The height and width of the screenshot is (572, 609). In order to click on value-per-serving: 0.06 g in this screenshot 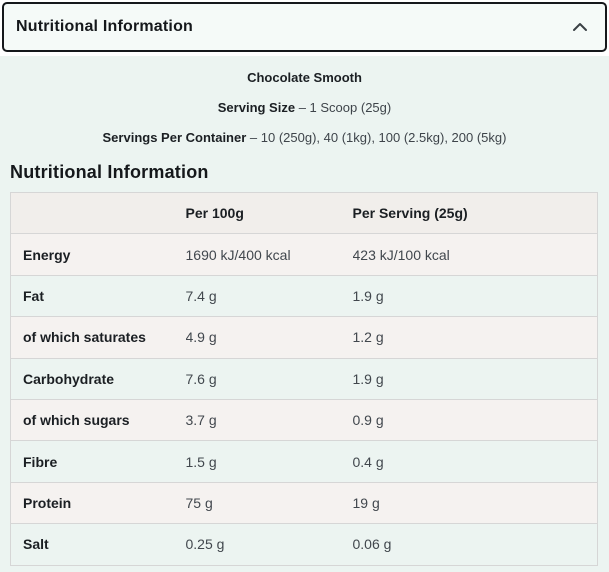, I will do `click(475, 544)`.